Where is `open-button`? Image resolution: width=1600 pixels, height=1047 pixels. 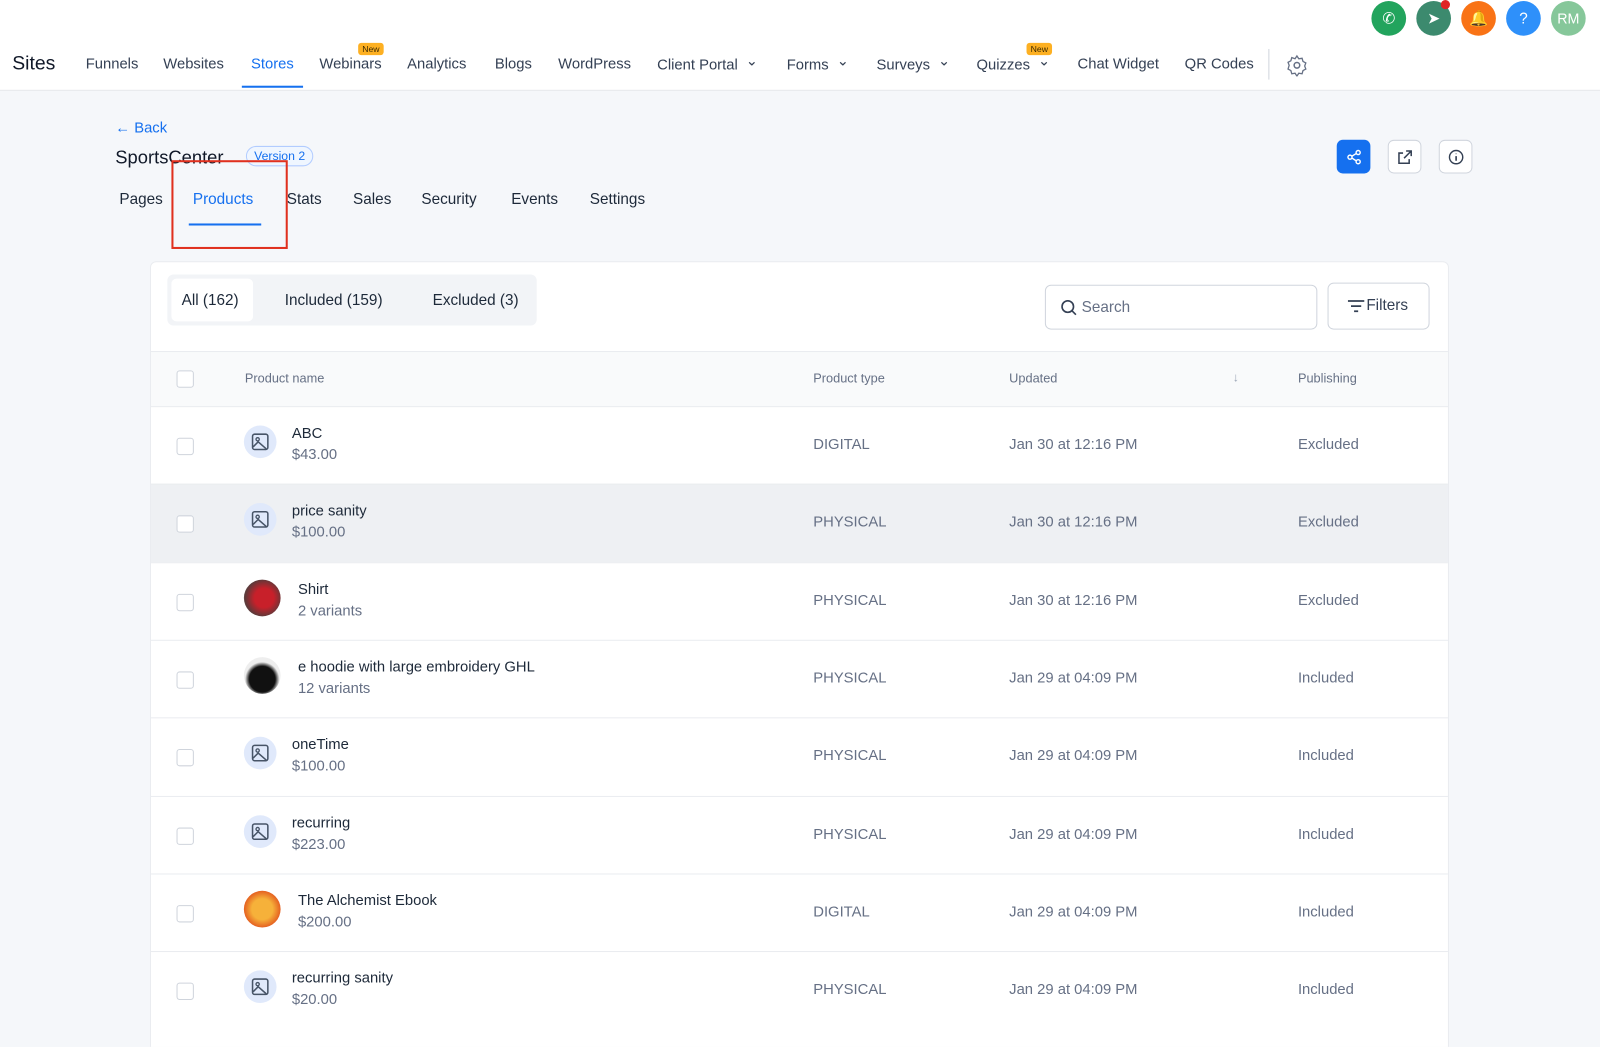
open-button is located at coordinates (1404, 156).